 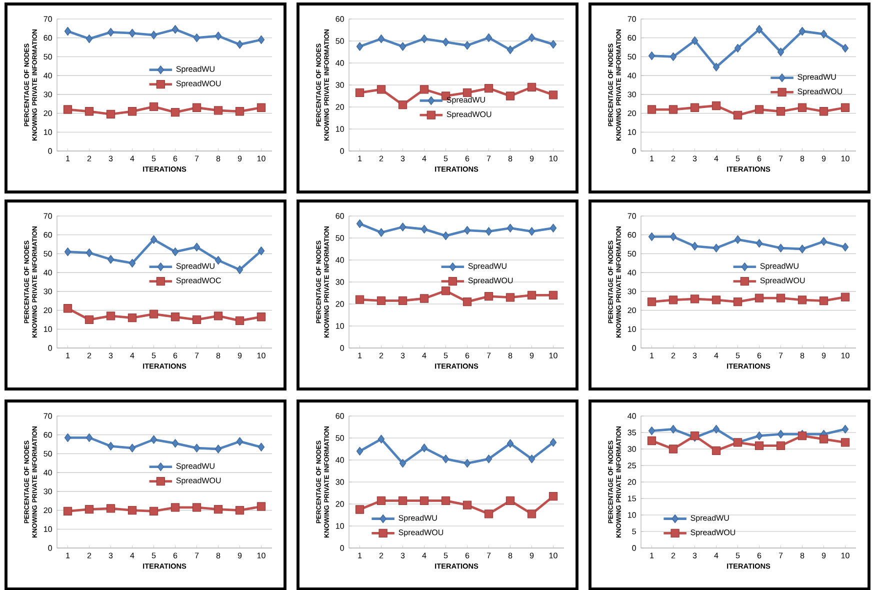 I want to click on y-tick-label: 30, so click(x=632, y=291).